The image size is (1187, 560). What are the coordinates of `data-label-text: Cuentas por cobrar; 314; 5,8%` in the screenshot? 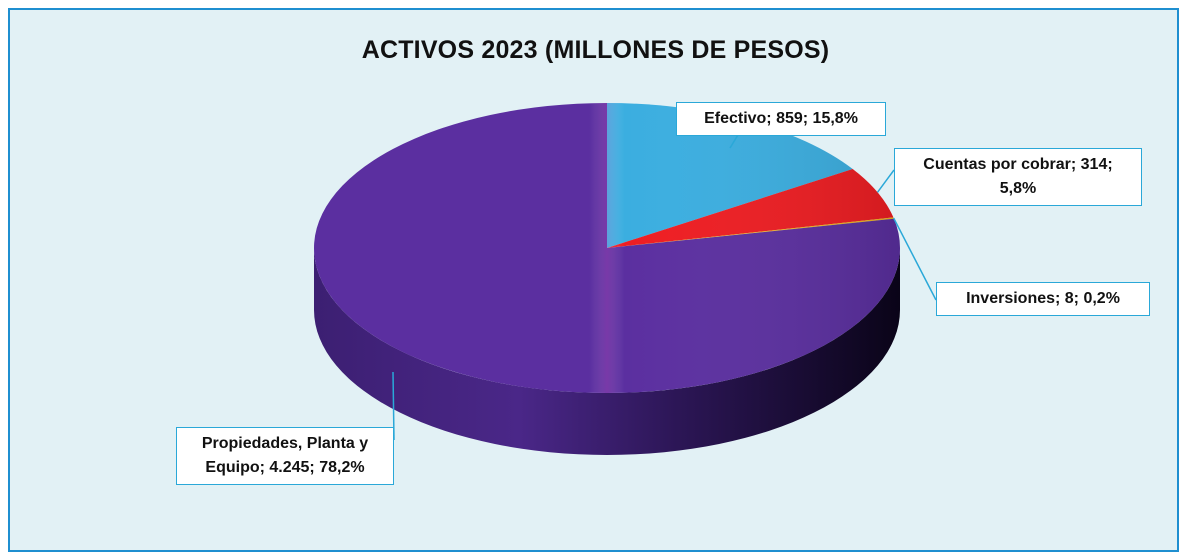 It's located at (1018, 176).